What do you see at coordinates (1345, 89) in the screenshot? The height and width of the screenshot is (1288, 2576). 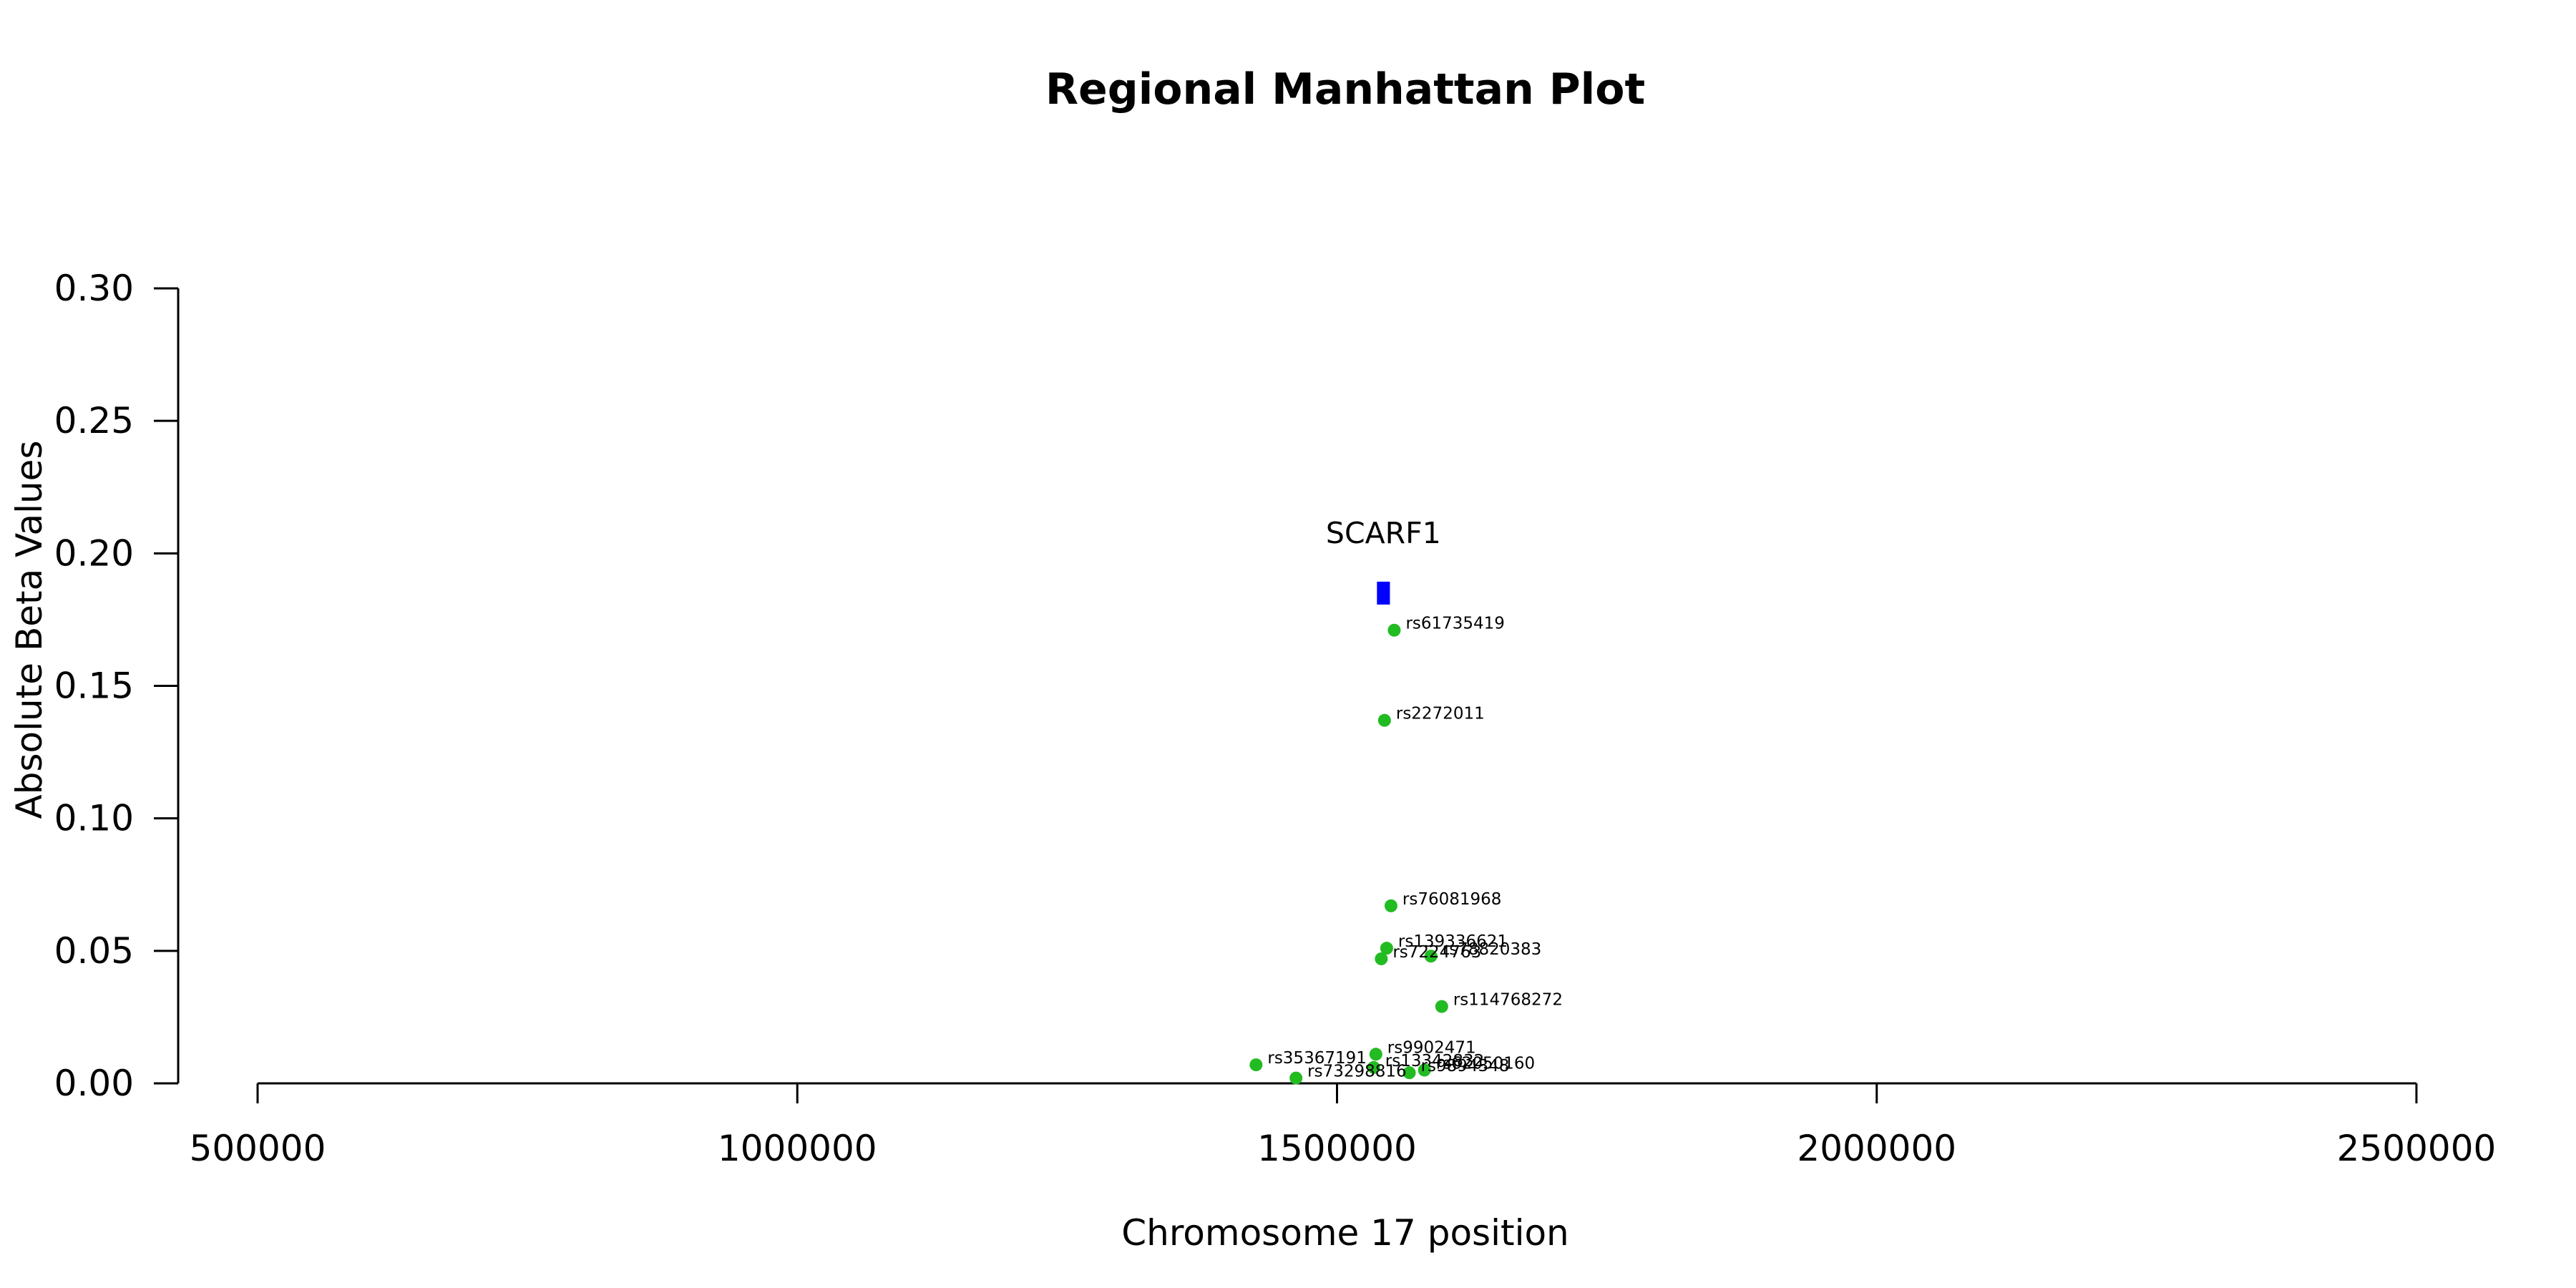 I see `chart-title: Regional Manhattan Plot` at bounding box center [1345, 89].